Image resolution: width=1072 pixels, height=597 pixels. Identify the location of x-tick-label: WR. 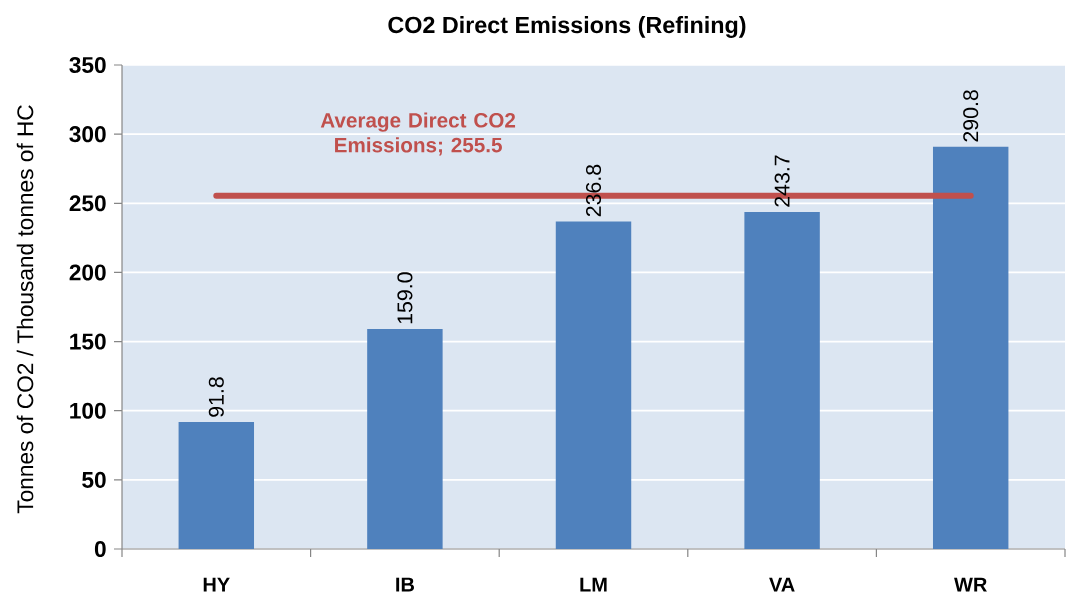
(970, 584).